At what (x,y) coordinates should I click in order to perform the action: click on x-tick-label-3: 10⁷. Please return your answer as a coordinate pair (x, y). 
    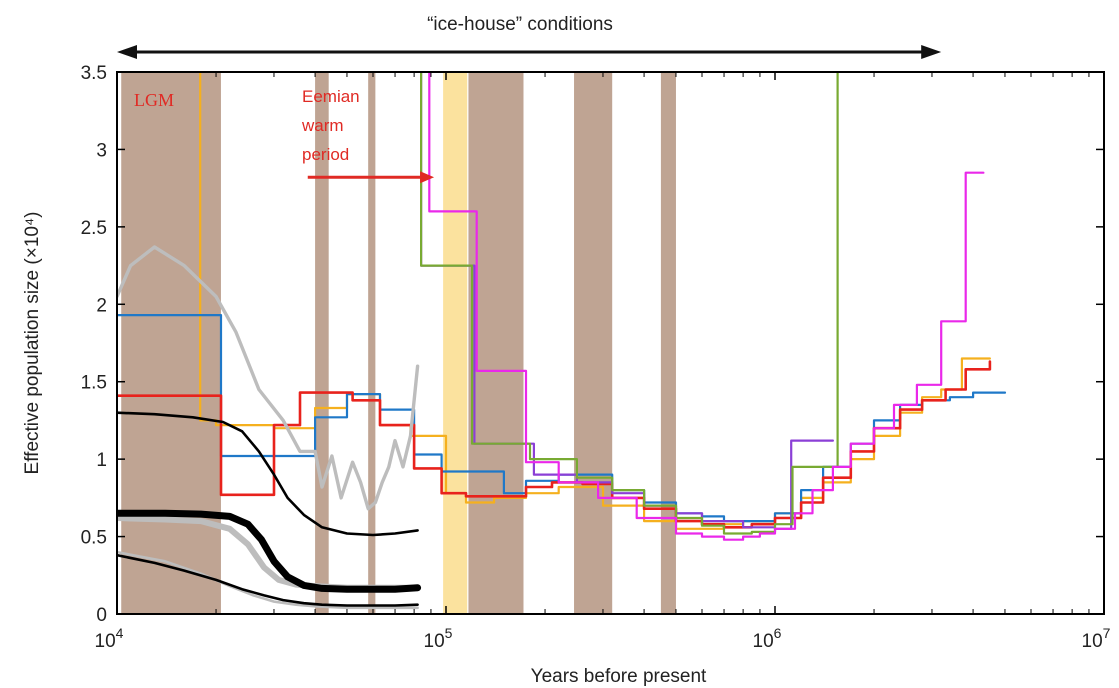
    Looking at the image, I should click on (1096, 638).